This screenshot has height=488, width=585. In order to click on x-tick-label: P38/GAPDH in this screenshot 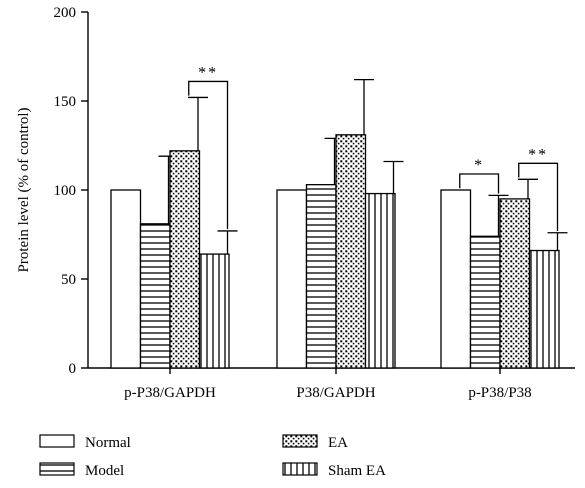, I will do `click(335, 393)`.